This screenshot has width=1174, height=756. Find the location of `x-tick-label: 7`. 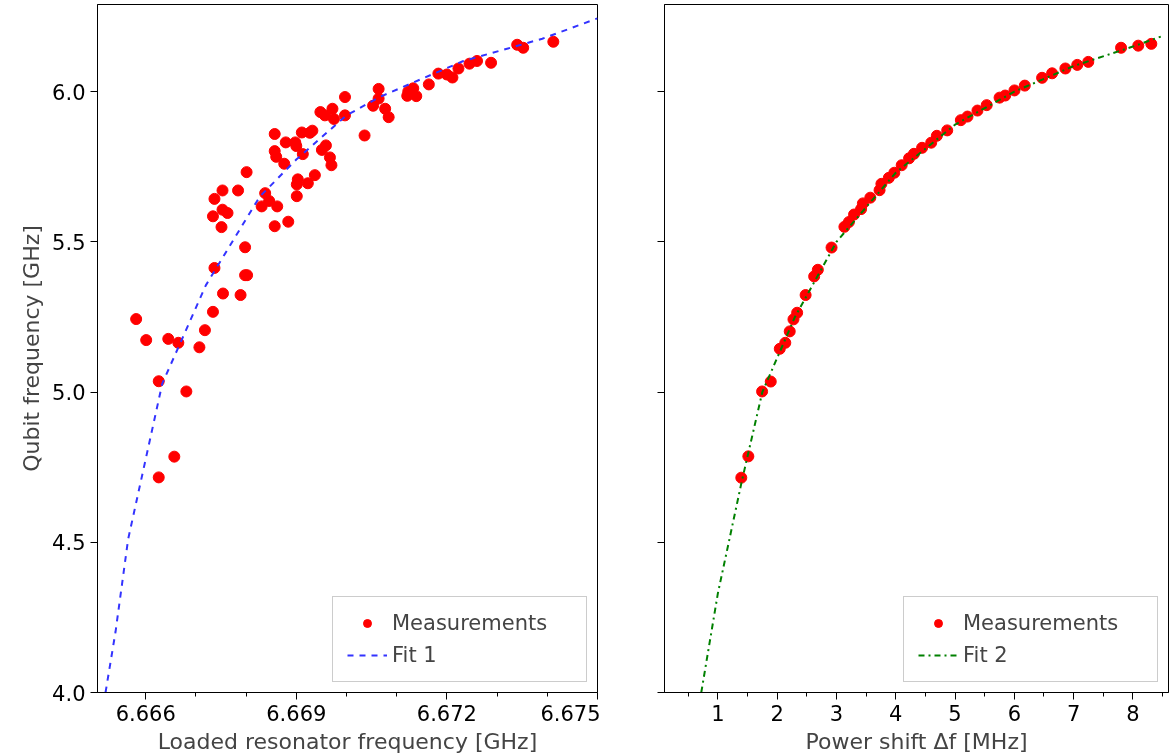

x-tick-label: 7 is located at coordinates (1073, 713).